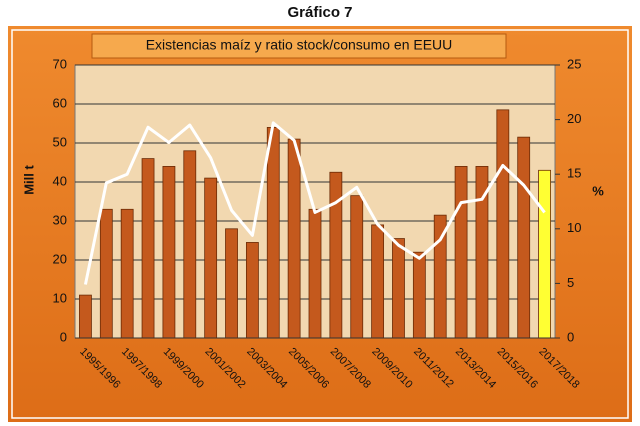  Describe the element at coordinates (60, 141) in the screenshot. I see `y-tick-label: 50` at that location.